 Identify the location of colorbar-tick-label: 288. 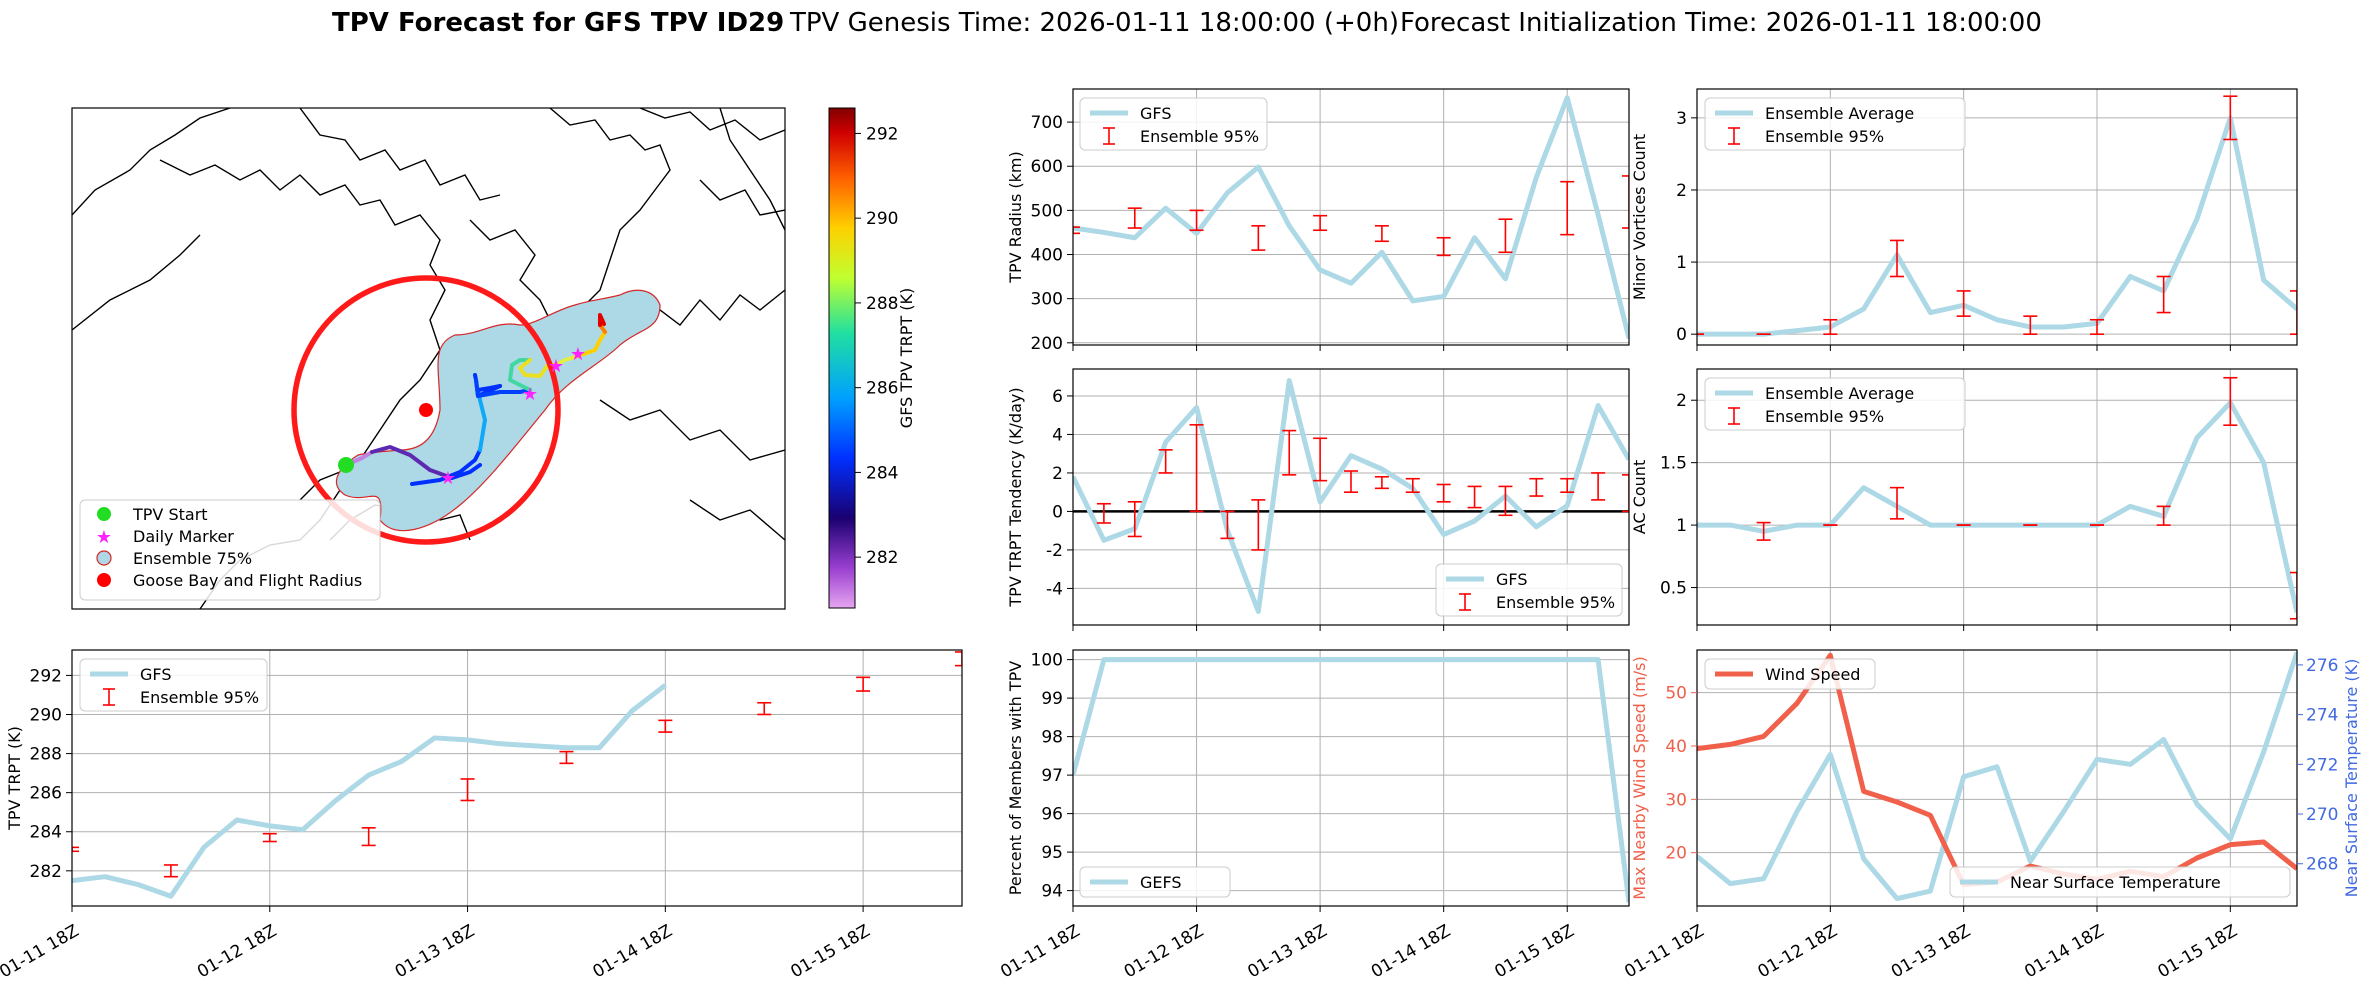
(882, 304).